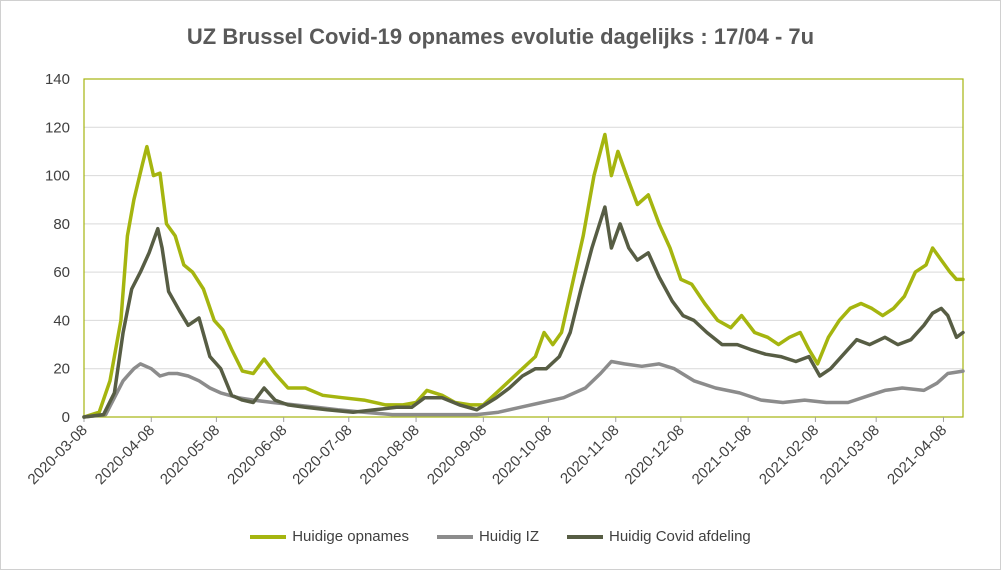  What do you see at coordinates (57, 127) in the screenshot?
I see `y-tick-label: 120` at bounding box center [57, 127].